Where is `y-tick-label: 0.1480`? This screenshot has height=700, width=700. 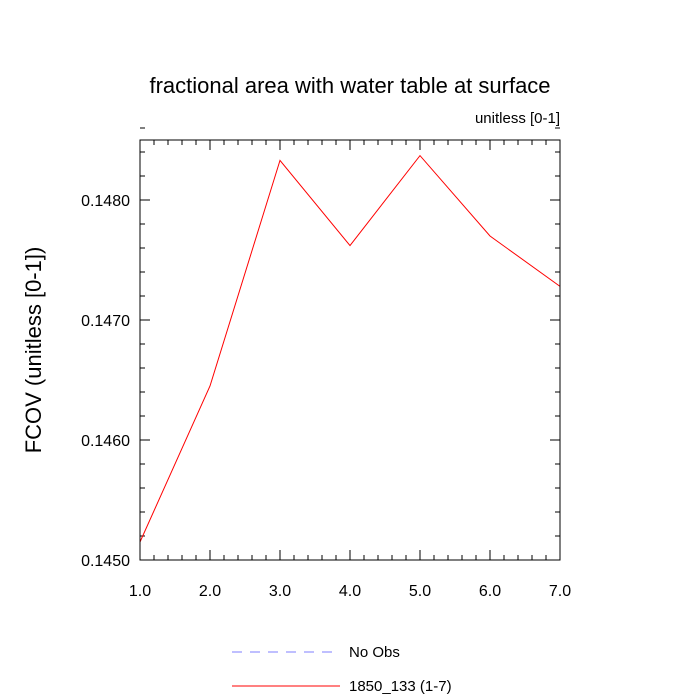
y-tick-label: 0.1480 is located at coordinates (105, 201).